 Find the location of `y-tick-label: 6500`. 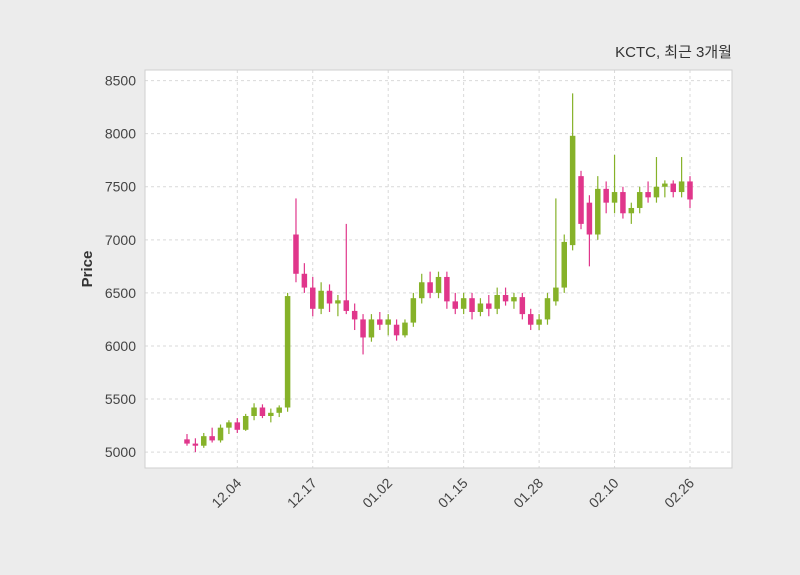

y-tick-label: 6500 is located at coordinates (120, 293).